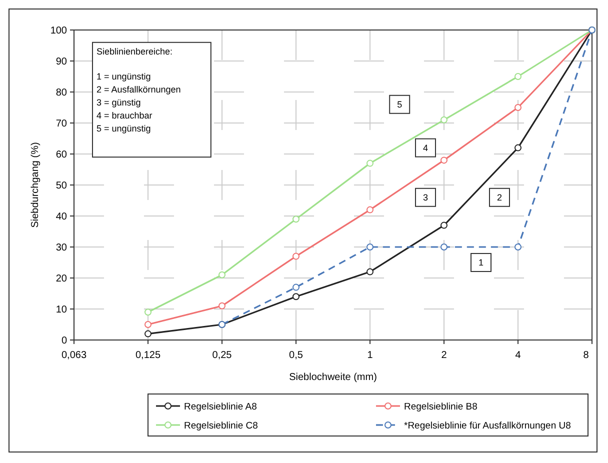 This screenshot has height=463, width=608. I want to click on x-tick-label: 0,5, so click(296, 355).